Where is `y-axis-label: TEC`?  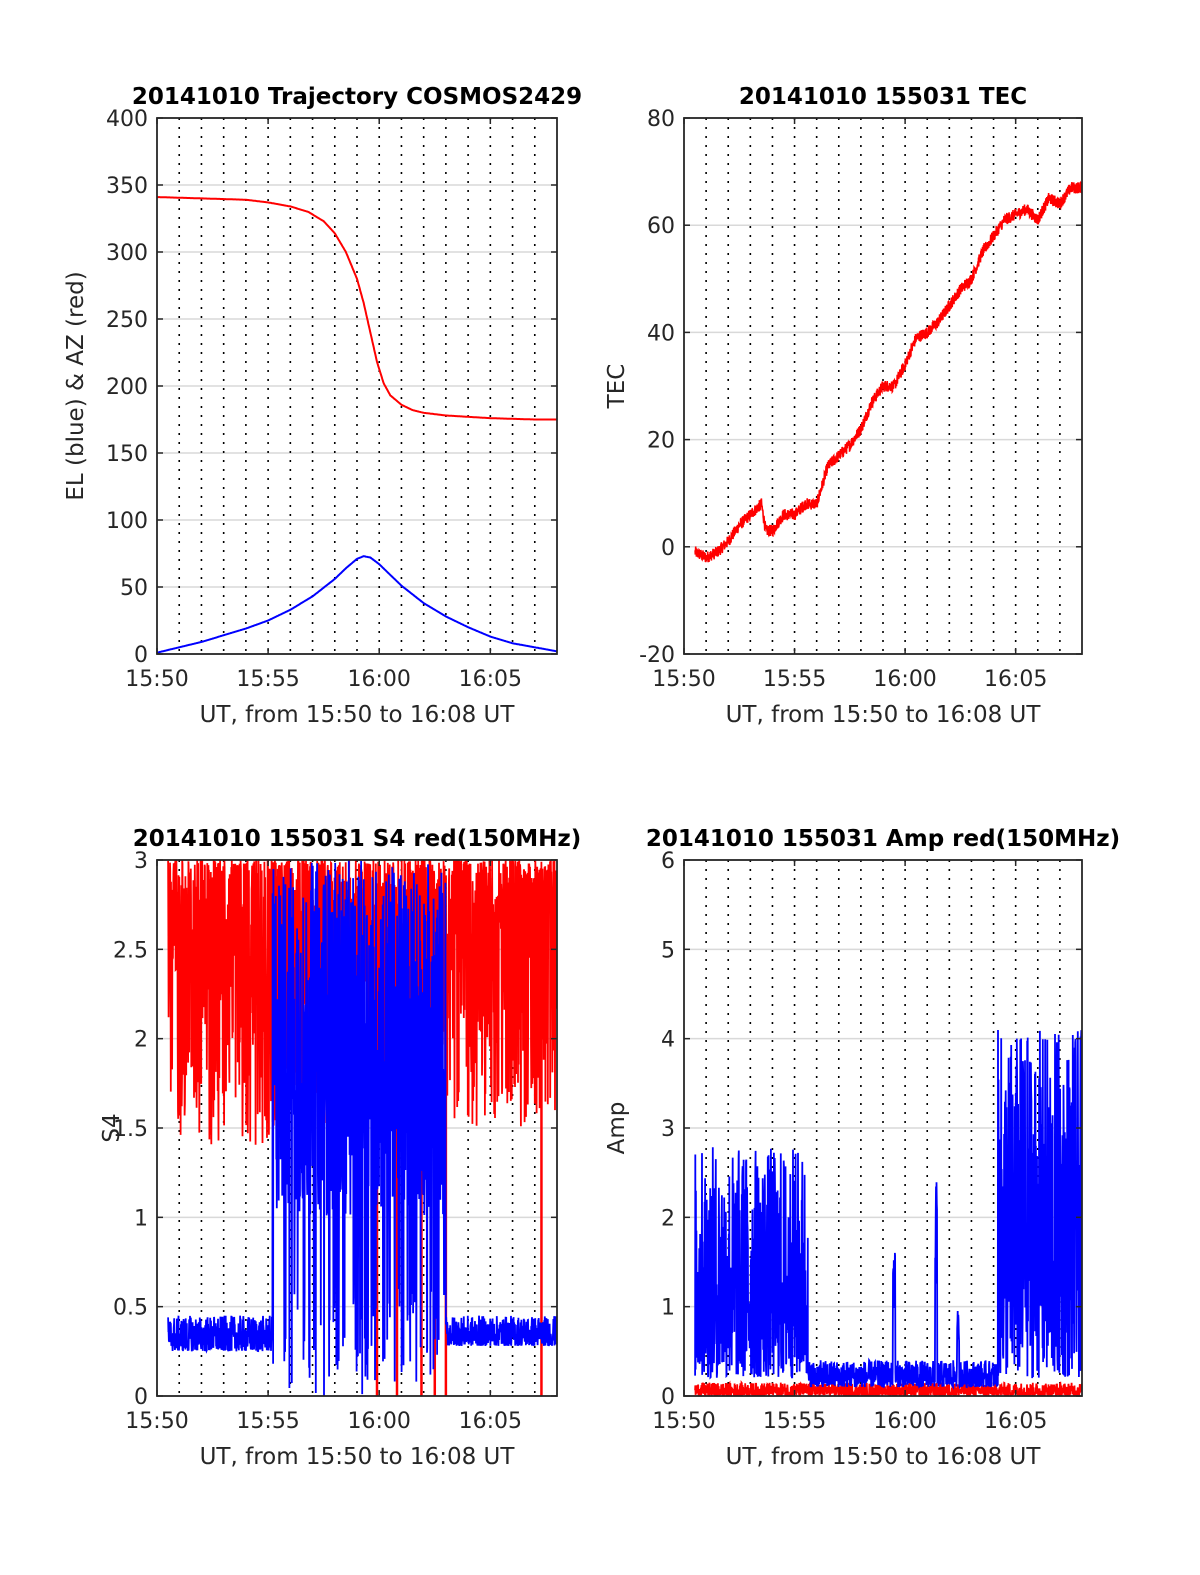
y-axis-label: TEC is located at coordinates (617, 387).